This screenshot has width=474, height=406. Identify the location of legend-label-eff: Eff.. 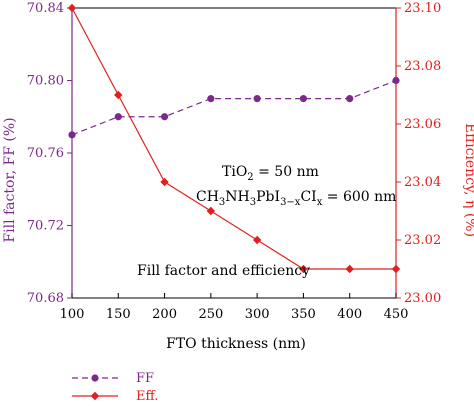
(147, 396).